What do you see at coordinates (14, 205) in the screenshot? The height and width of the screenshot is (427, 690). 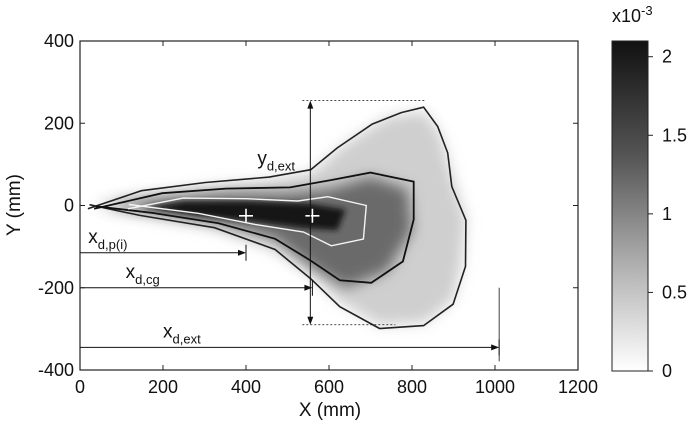 I see `y-axis-label: Y (mm)` at bounding box center [14, 205].